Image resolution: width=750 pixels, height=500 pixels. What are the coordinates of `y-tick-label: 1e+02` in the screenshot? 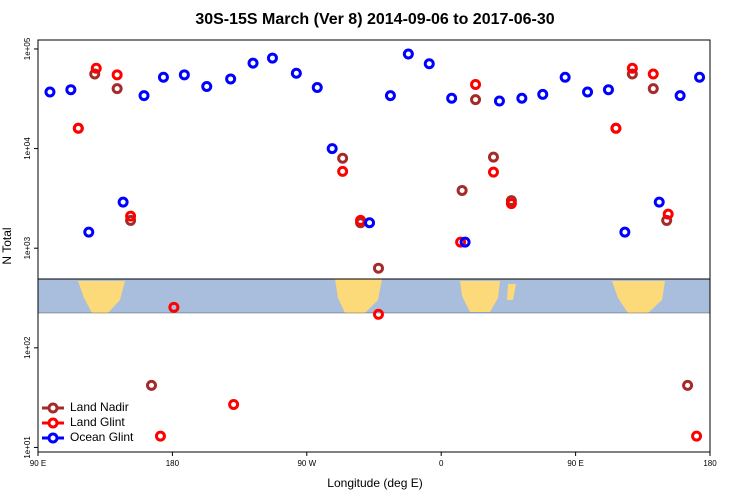 It's located at (27, 347).